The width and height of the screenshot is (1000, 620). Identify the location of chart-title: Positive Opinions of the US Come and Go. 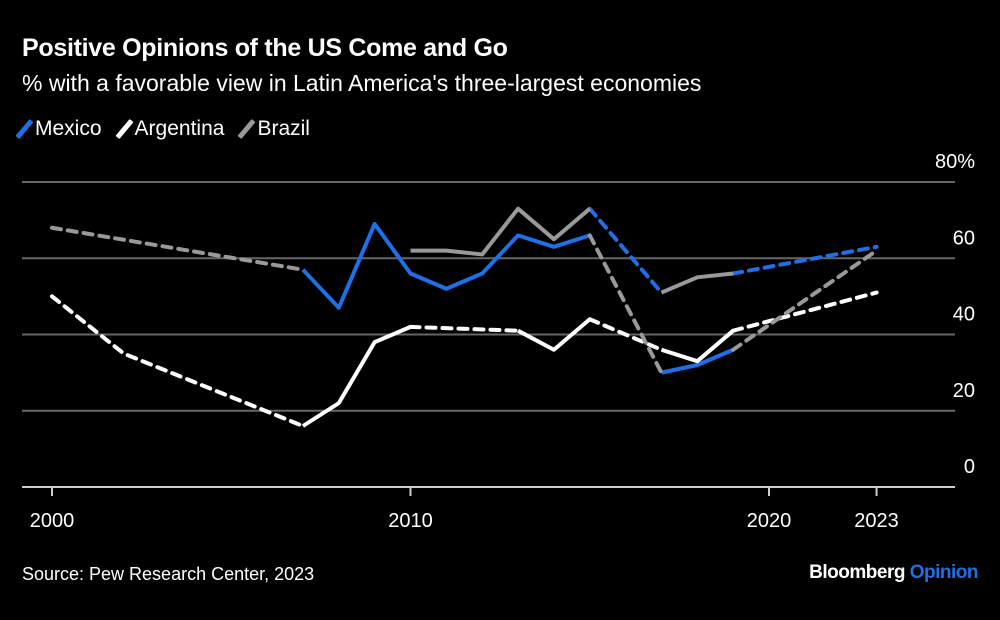
(265, 48).